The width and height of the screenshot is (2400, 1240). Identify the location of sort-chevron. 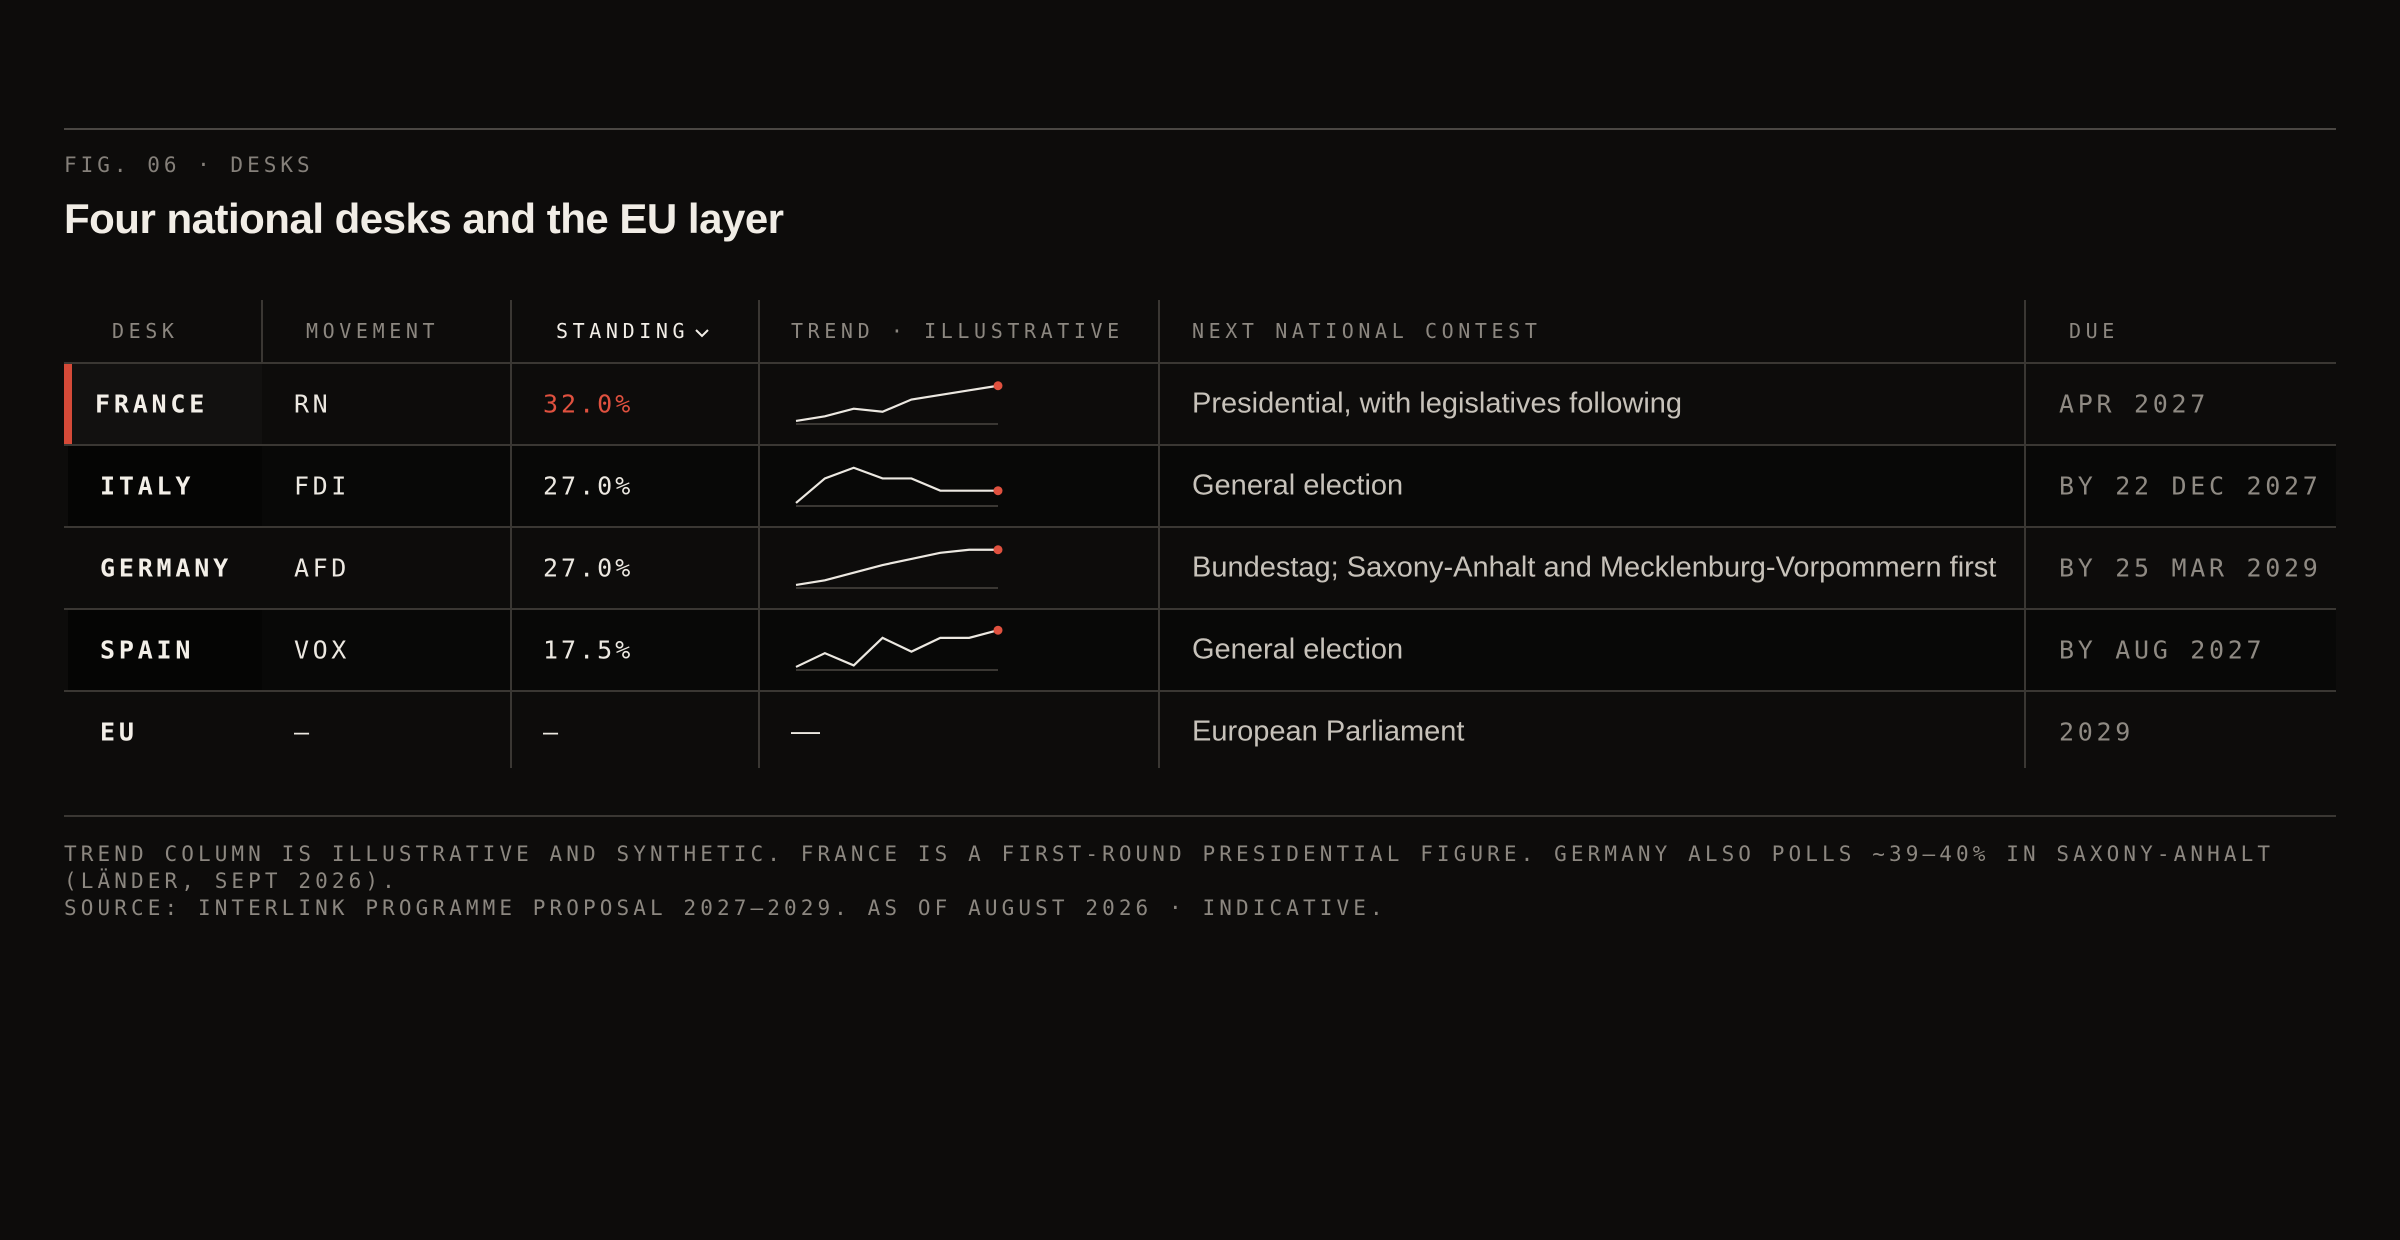
(702, 332).